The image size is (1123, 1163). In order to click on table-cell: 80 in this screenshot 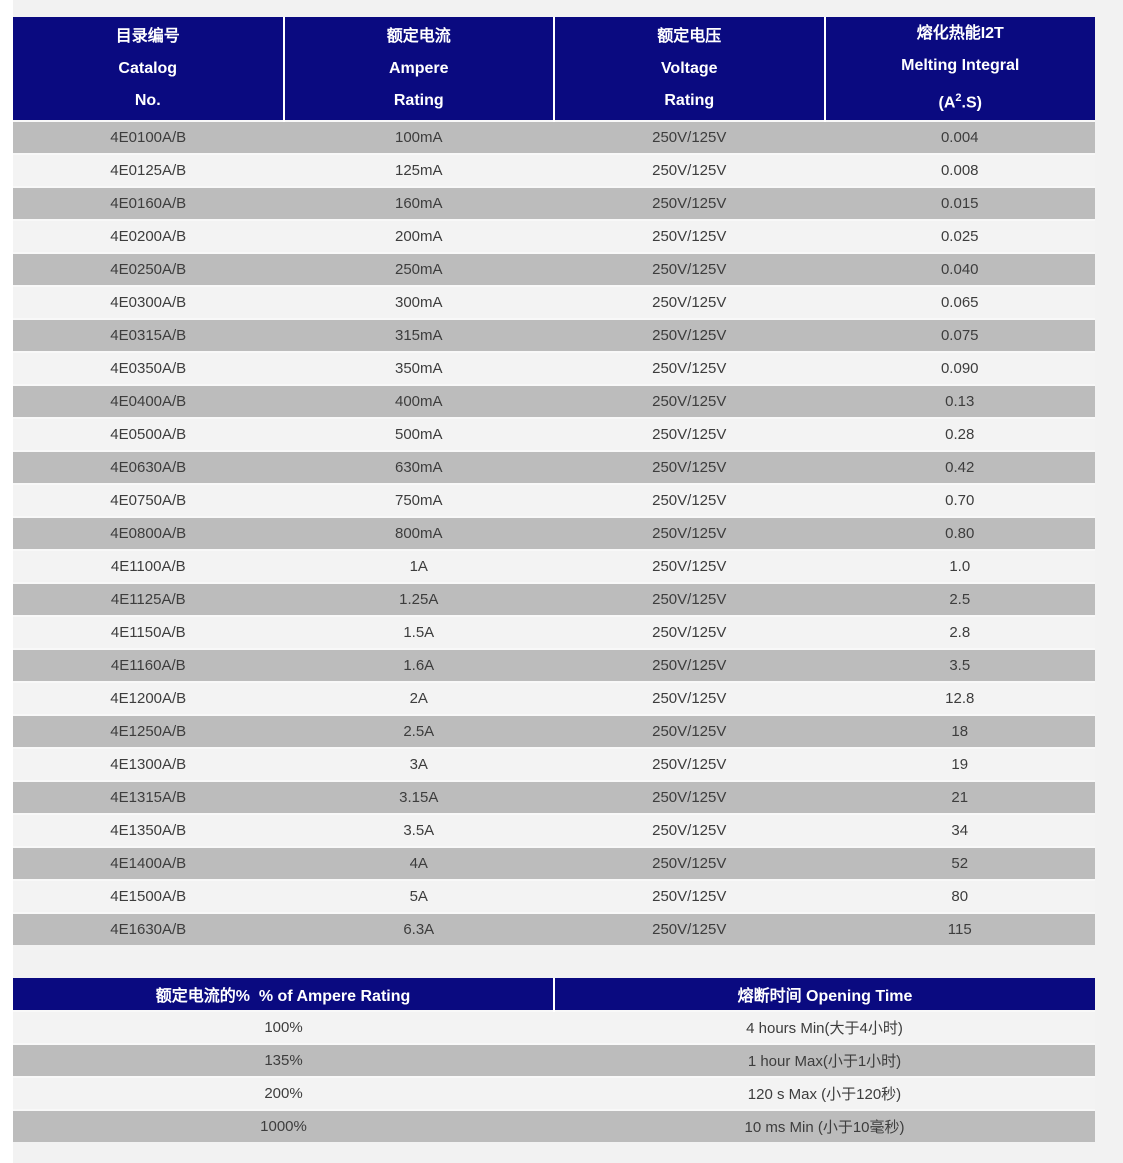, I will do `click(959, 896)`.